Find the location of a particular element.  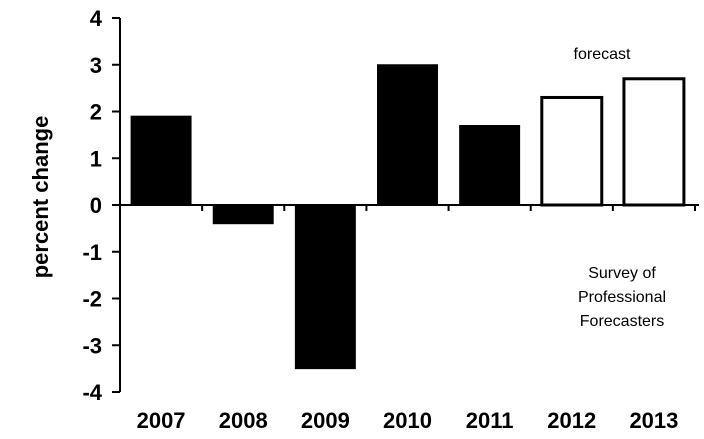

source-line-3: Forecasters is located at coordinates (622, 321).